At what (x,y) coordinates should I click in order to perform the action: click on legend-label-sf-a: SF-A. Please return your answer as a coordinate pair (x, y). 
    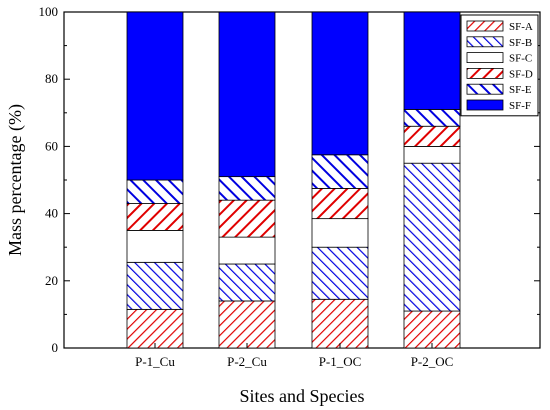
    Looking at the image, I should click on (521, 27).